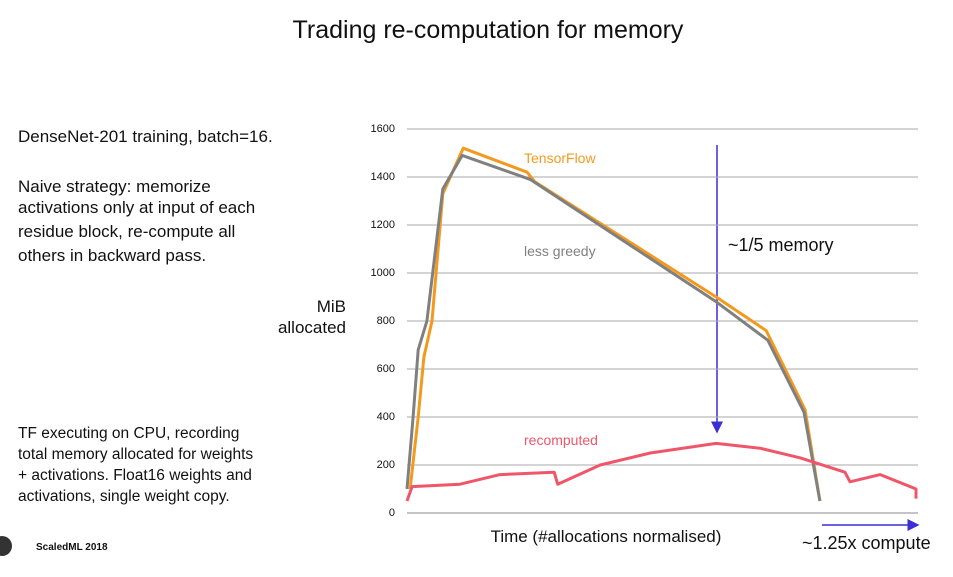  Describe the element at coordinates (72, 547) in the screenshot. I see `footer: ScaledML 2018` at that location.